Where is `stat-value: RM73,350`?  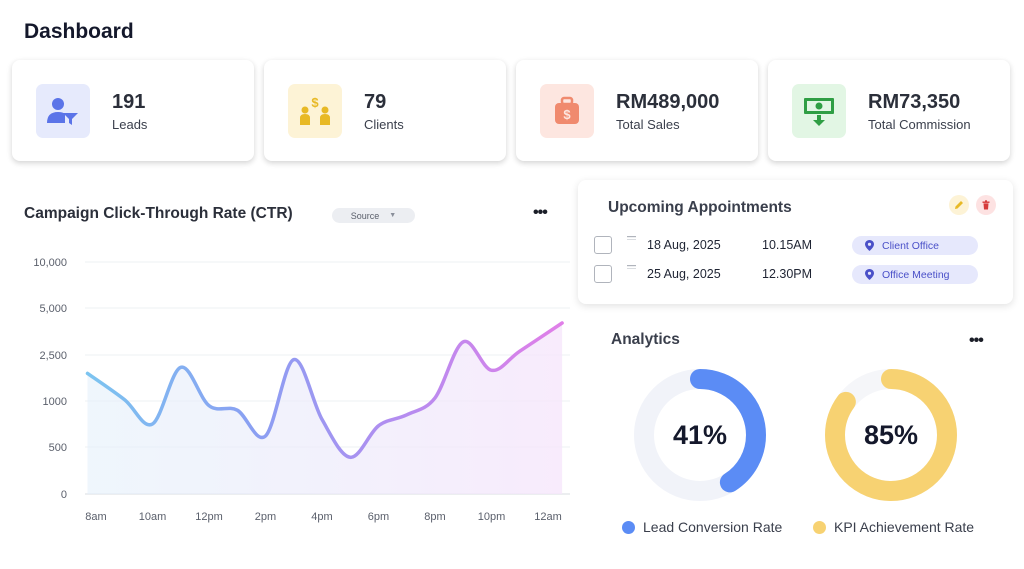
stat-value: RM73,350 is located at coordinates (914, 101).